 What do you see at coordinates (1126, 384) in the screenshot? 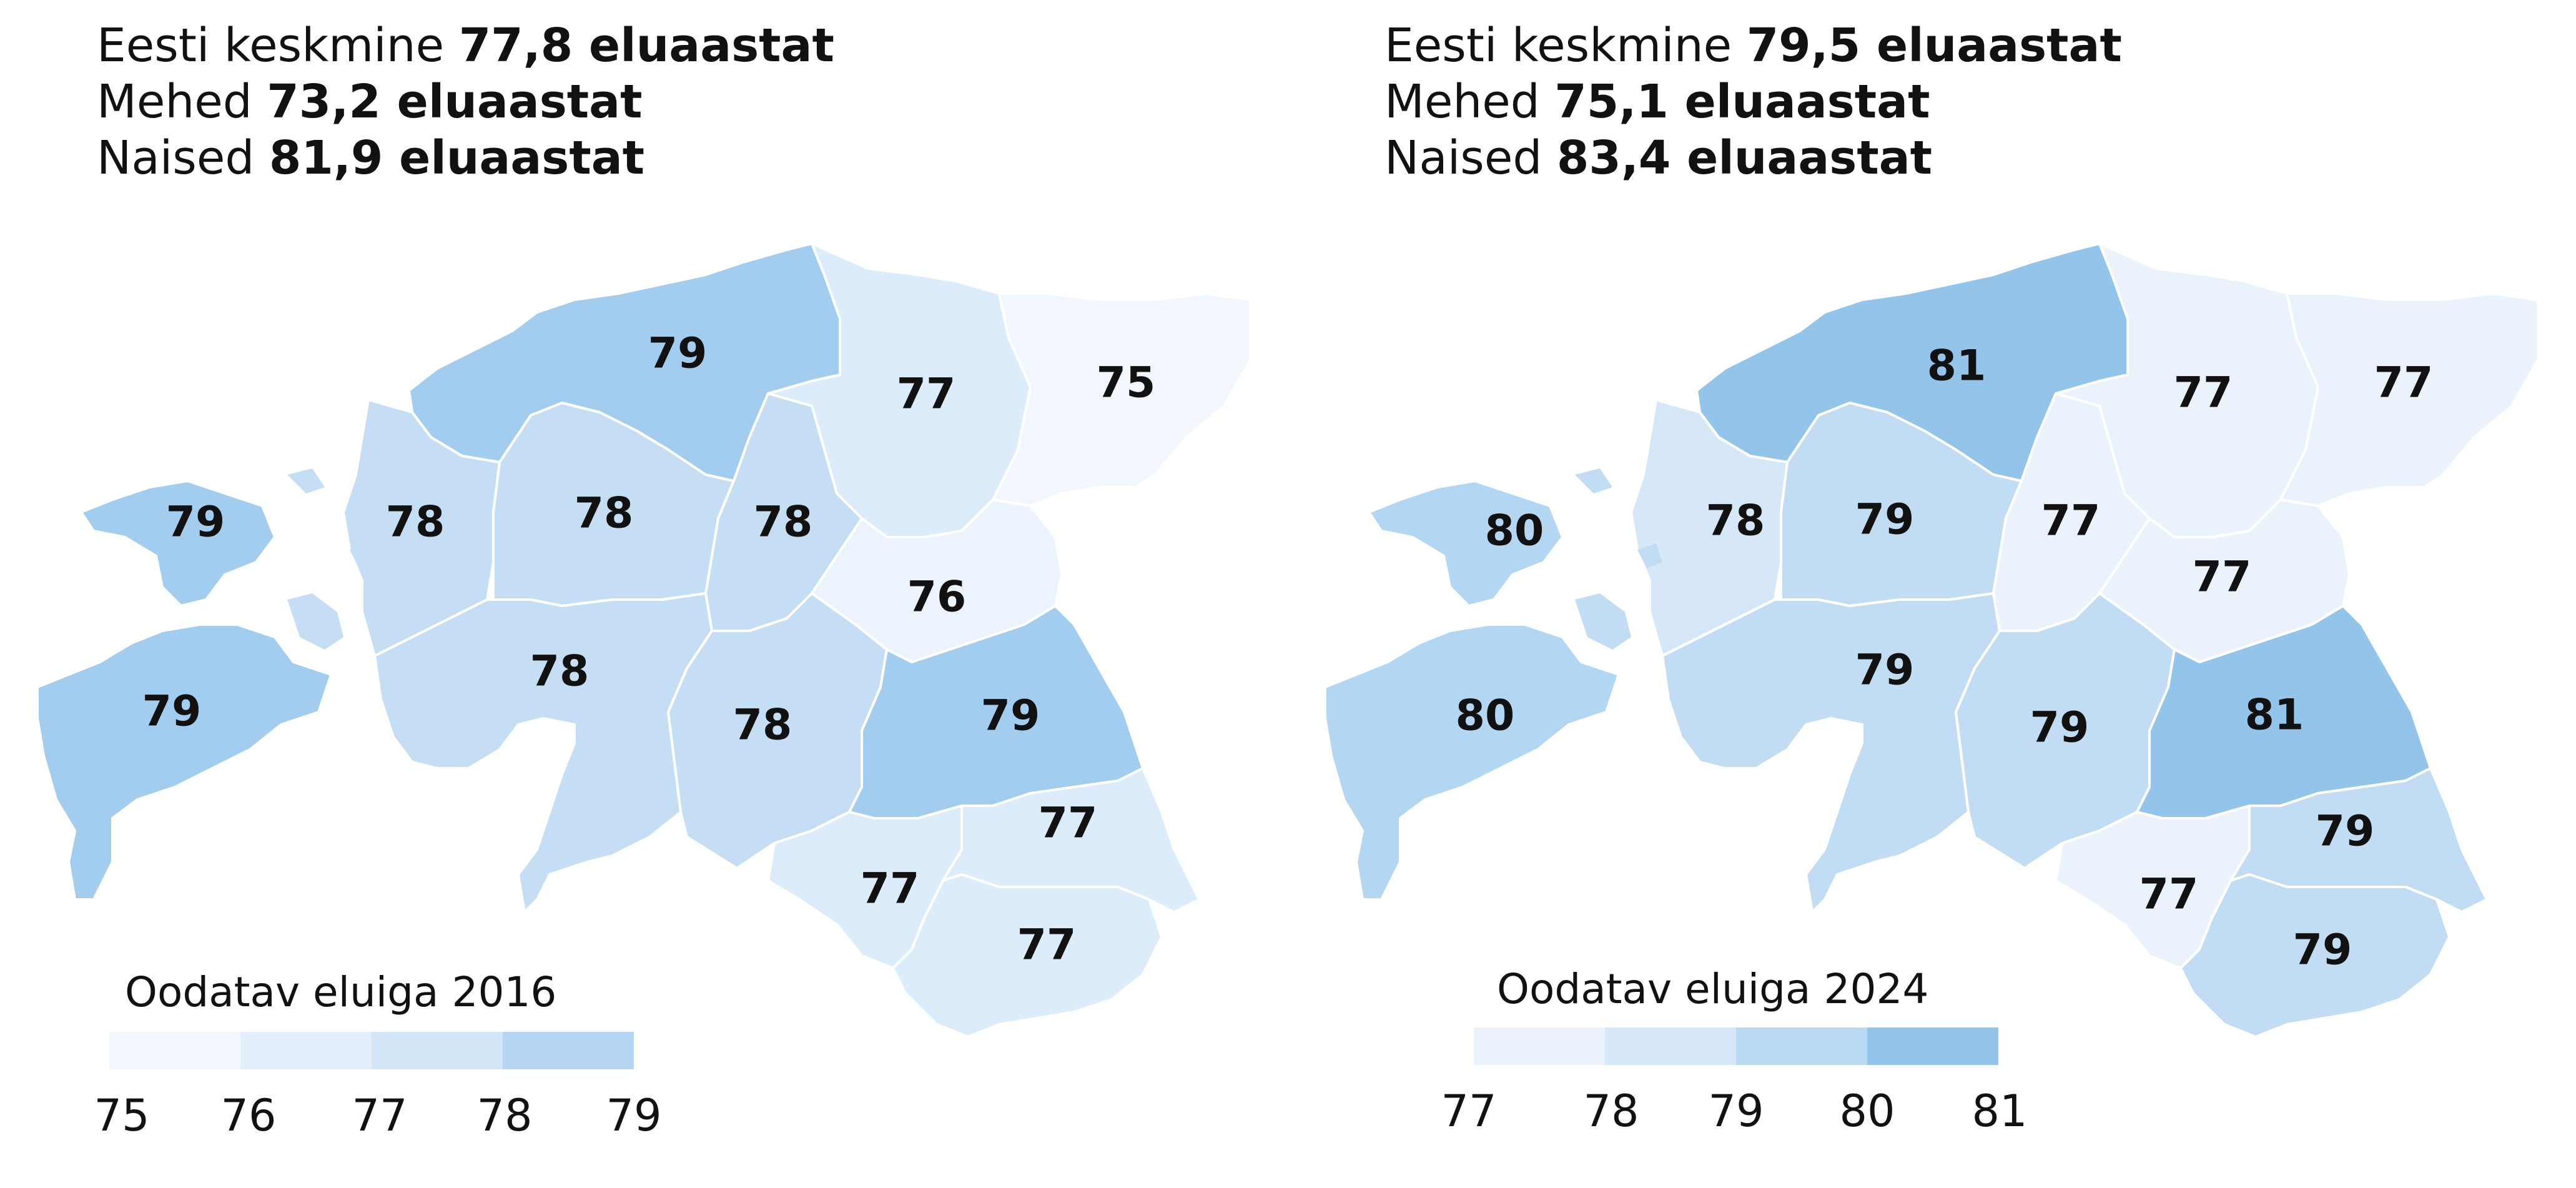
I see `label-ida-viru: 75` at bounding box center [1126, 384].